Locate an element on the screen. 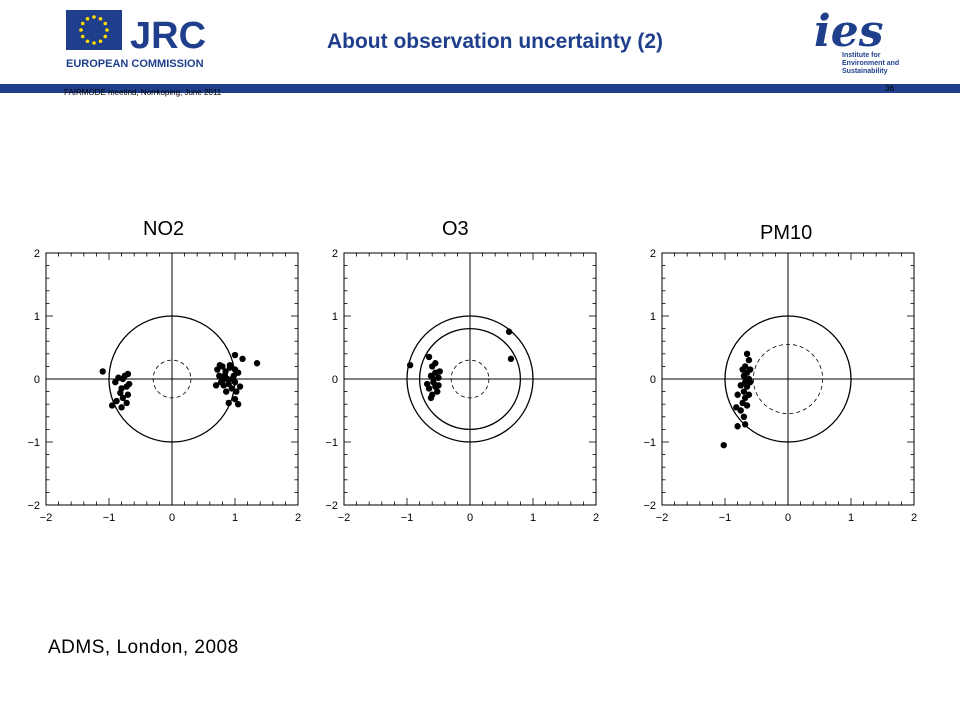  ies-line-3: Sustainability is located at coordinates (865, 71).